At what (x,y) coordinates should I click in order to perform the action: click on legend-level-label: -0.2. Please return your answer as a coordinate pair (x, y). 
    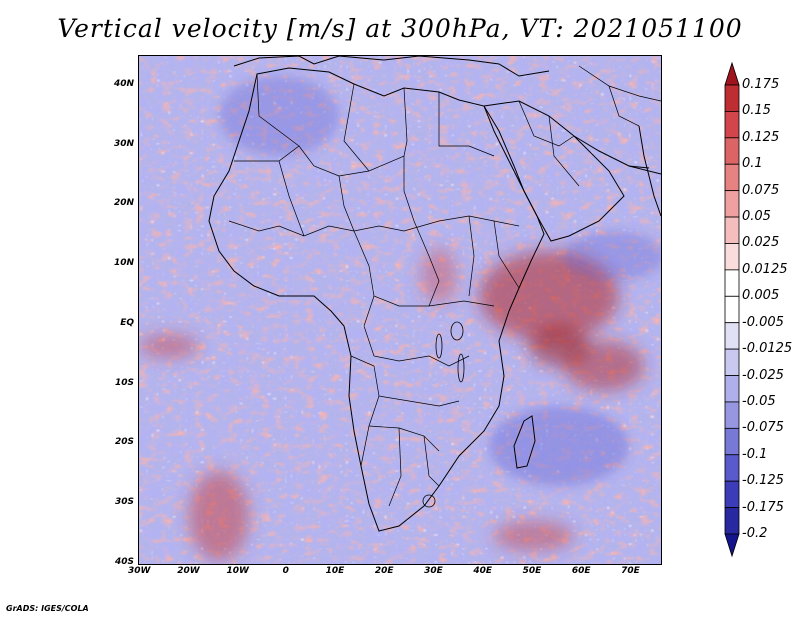
    Looking at the image, I should click on (755, 533).